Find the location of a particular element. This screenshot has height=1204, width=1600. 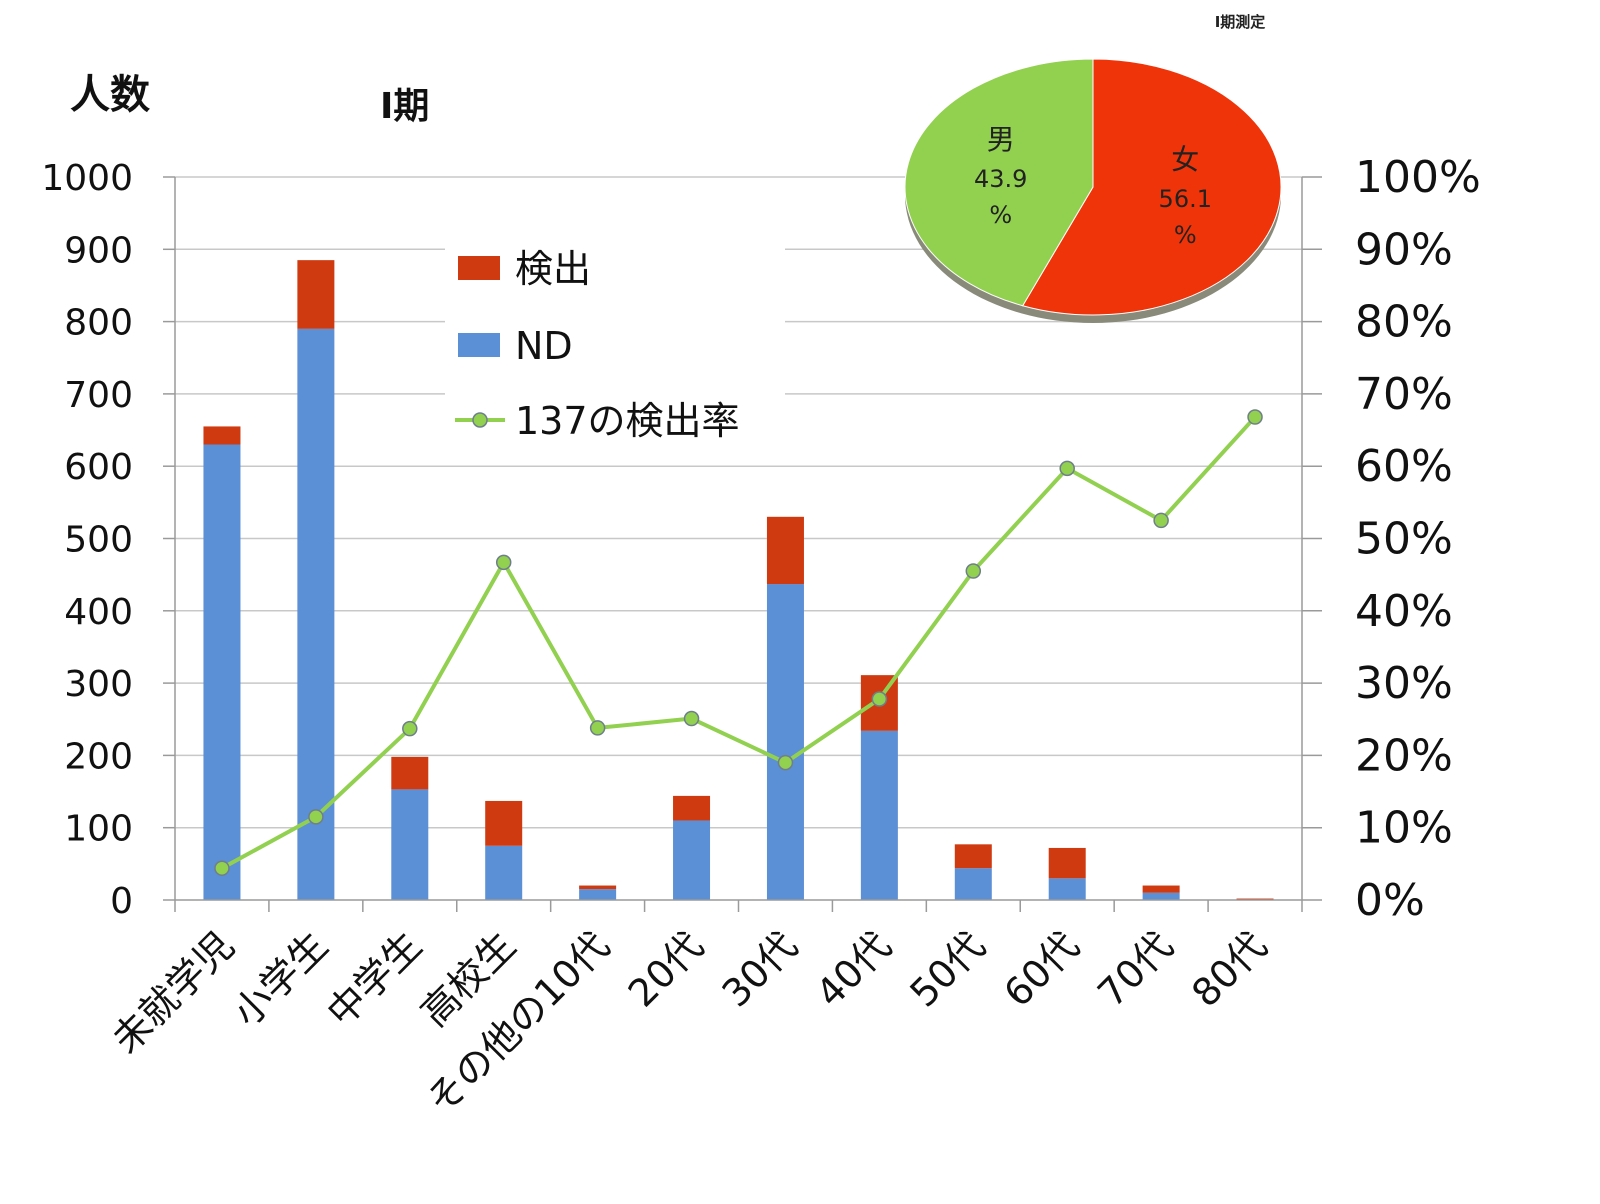

legend-label: 検出 is located at coordinates (553, 269).